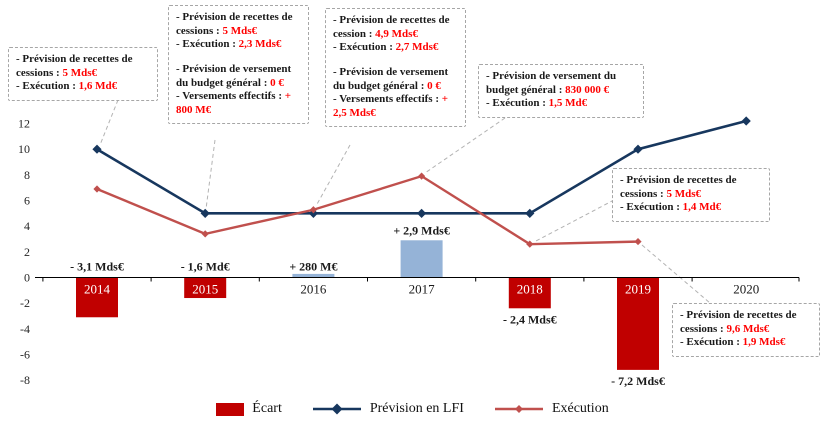 The image size is (825, 430). Describe the element at coordinates (764, 342) in the screenshot. I see `callout-entry-value: 1,9 Mds€` at that location.